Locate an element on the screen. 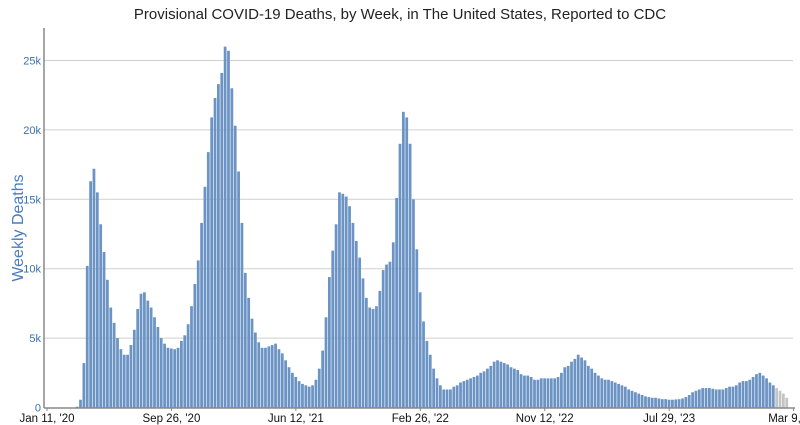 The height and width of the screenshot is (425, 800). bar-provisional is located at coordinates (787, 402).